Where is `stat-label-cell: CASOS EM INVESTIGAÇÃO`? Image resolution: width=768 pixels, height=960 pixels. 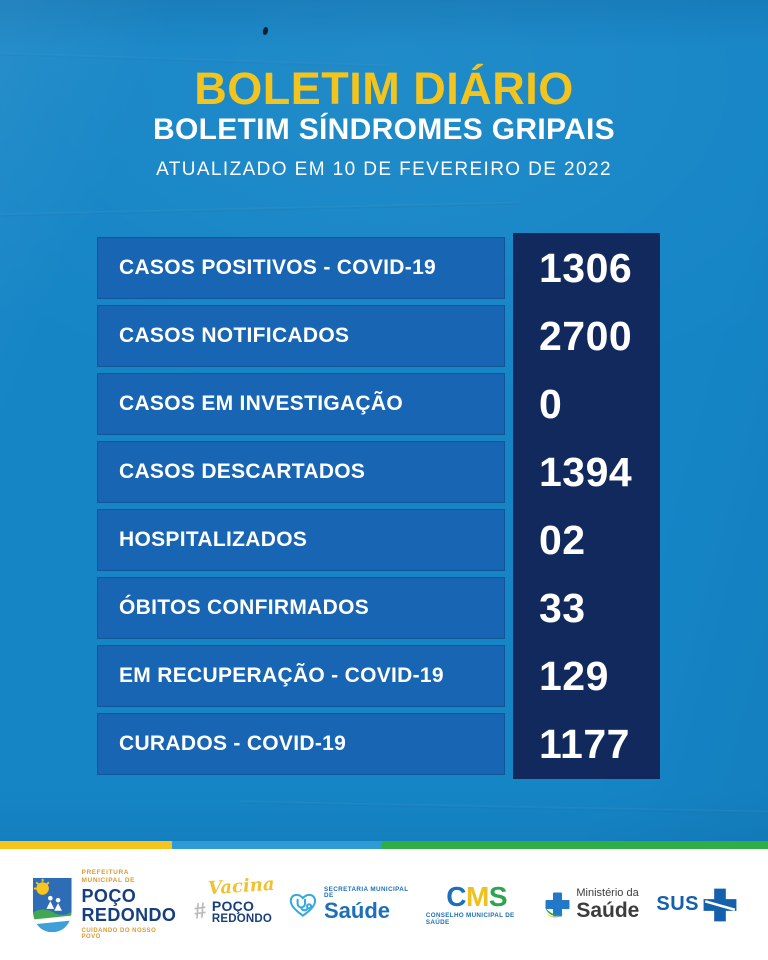 stat-label-cell: CASOS EM INVESTIGAÇÃO is located at coordinates (301, 404).